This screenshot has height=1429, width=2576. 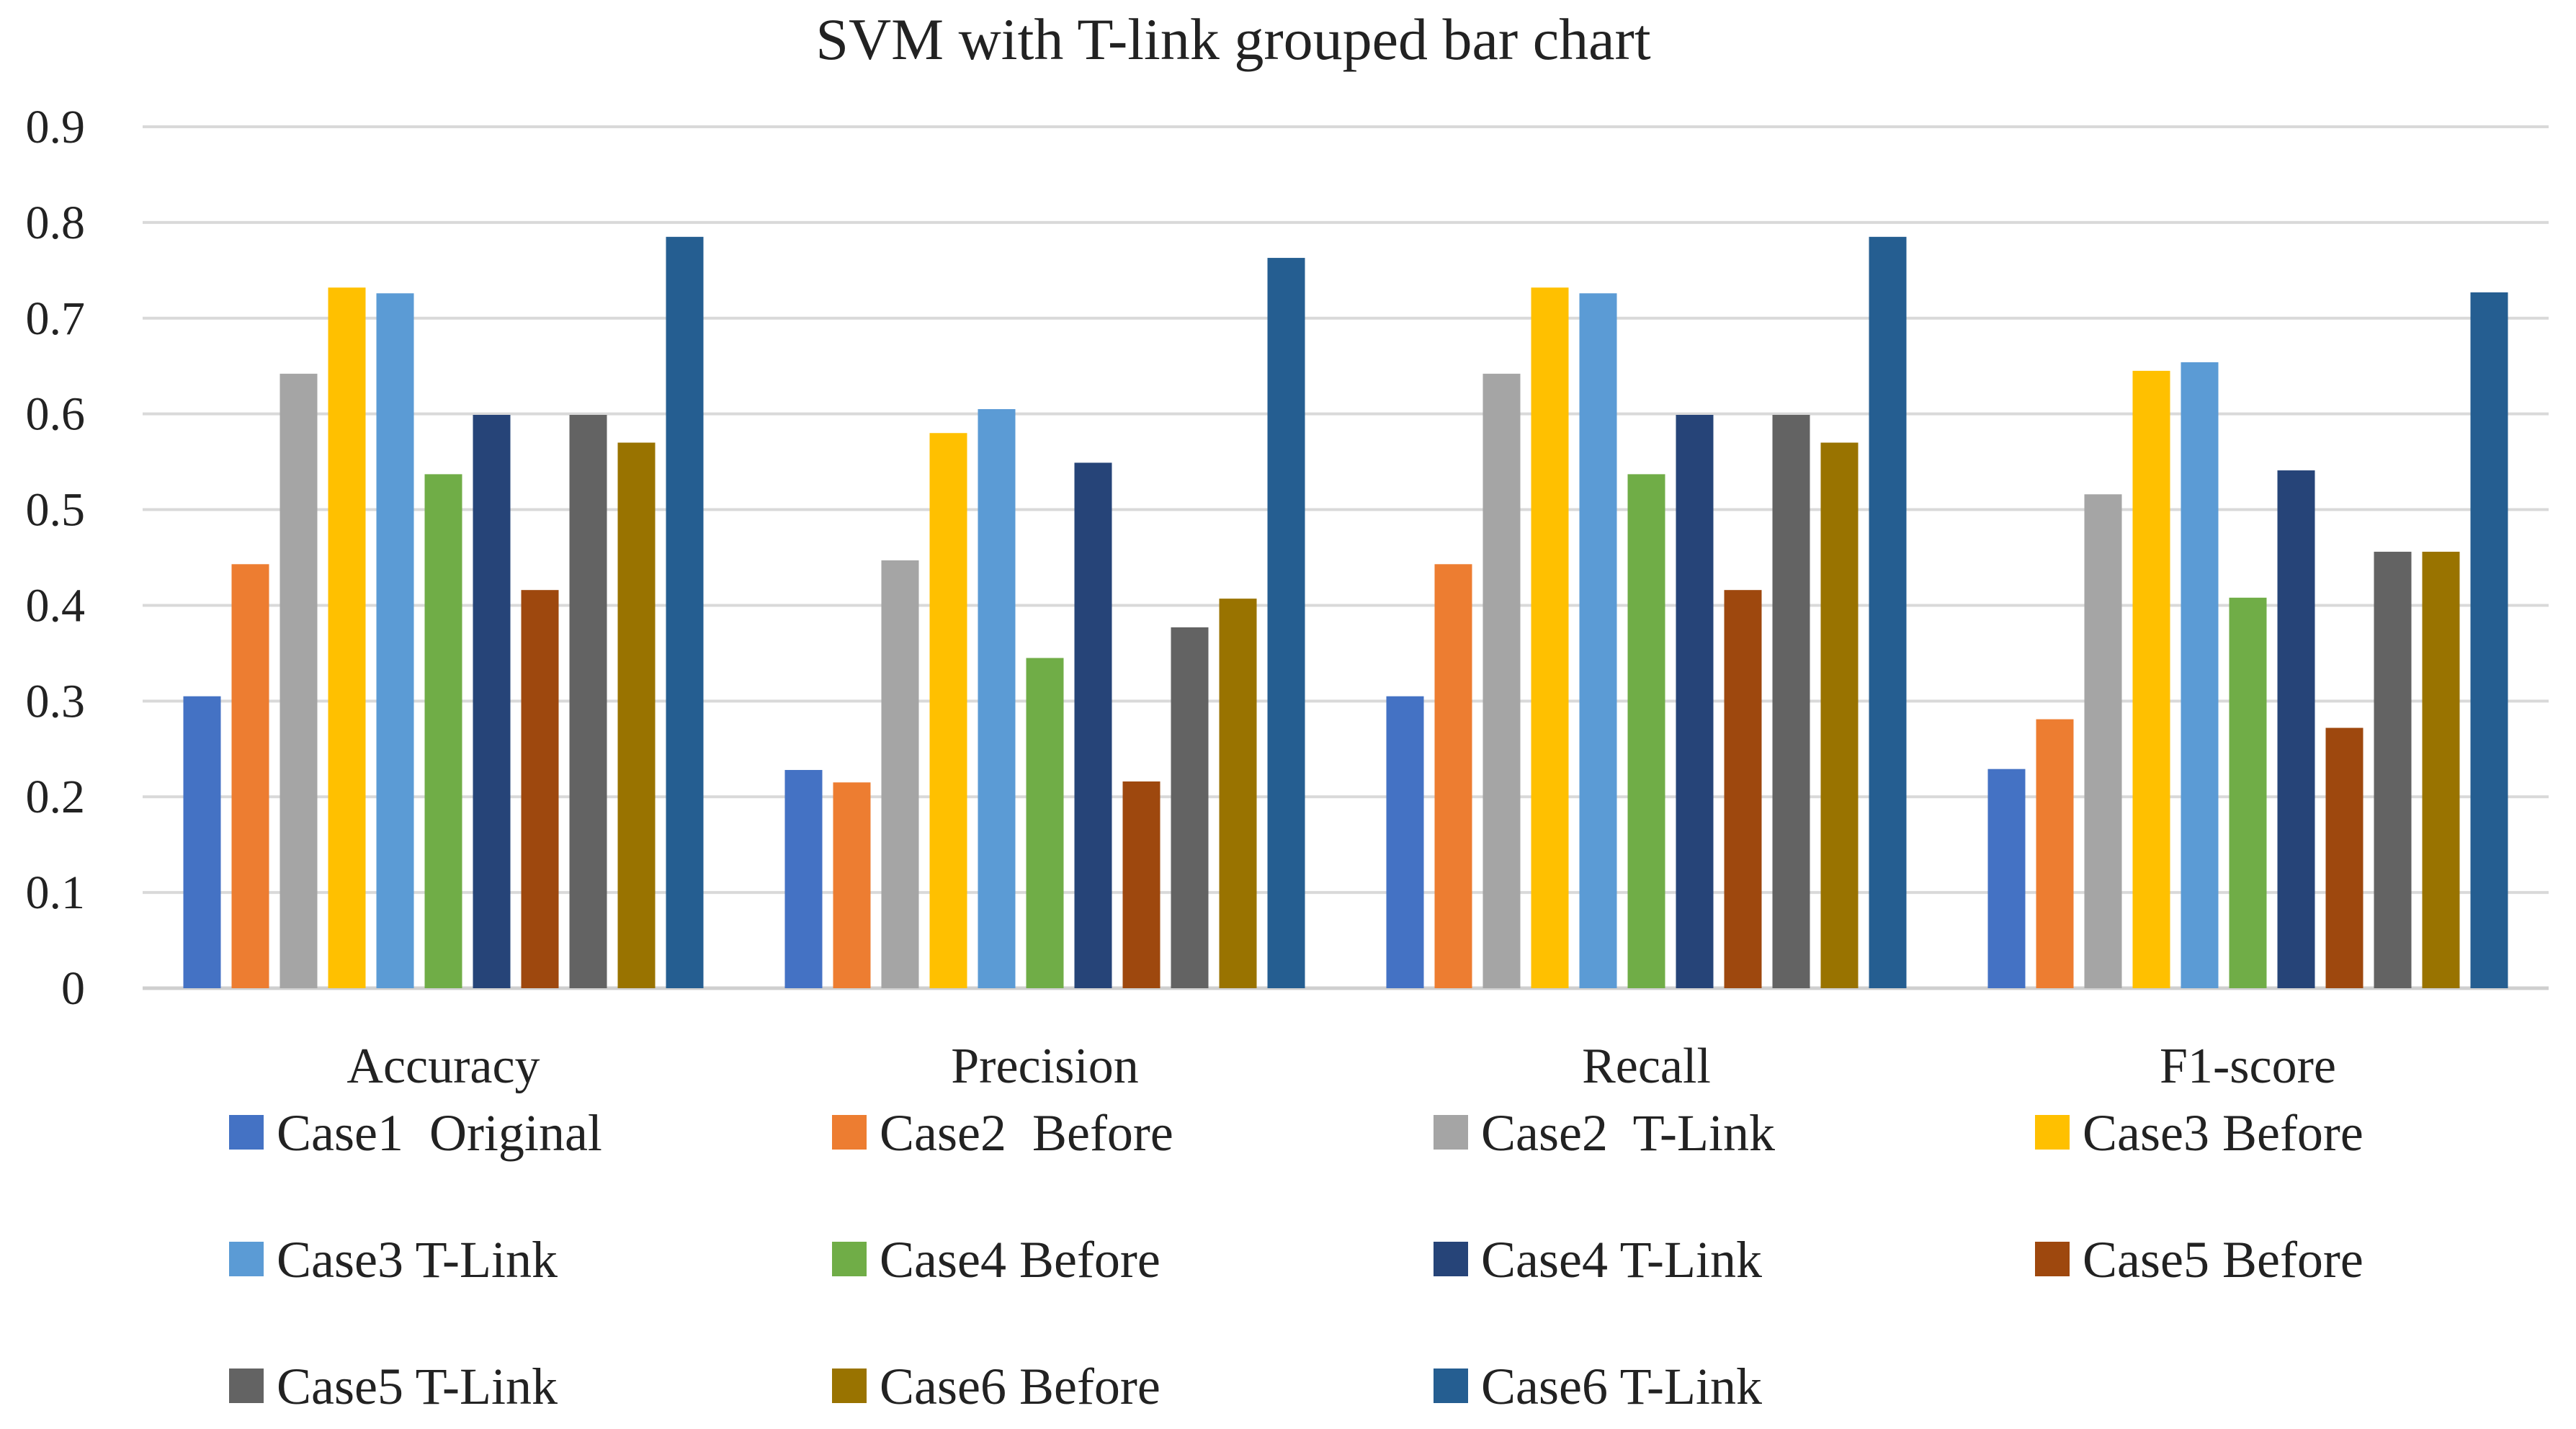 I want to click on category-label: Accuracy, so click(x=443, y=1066).